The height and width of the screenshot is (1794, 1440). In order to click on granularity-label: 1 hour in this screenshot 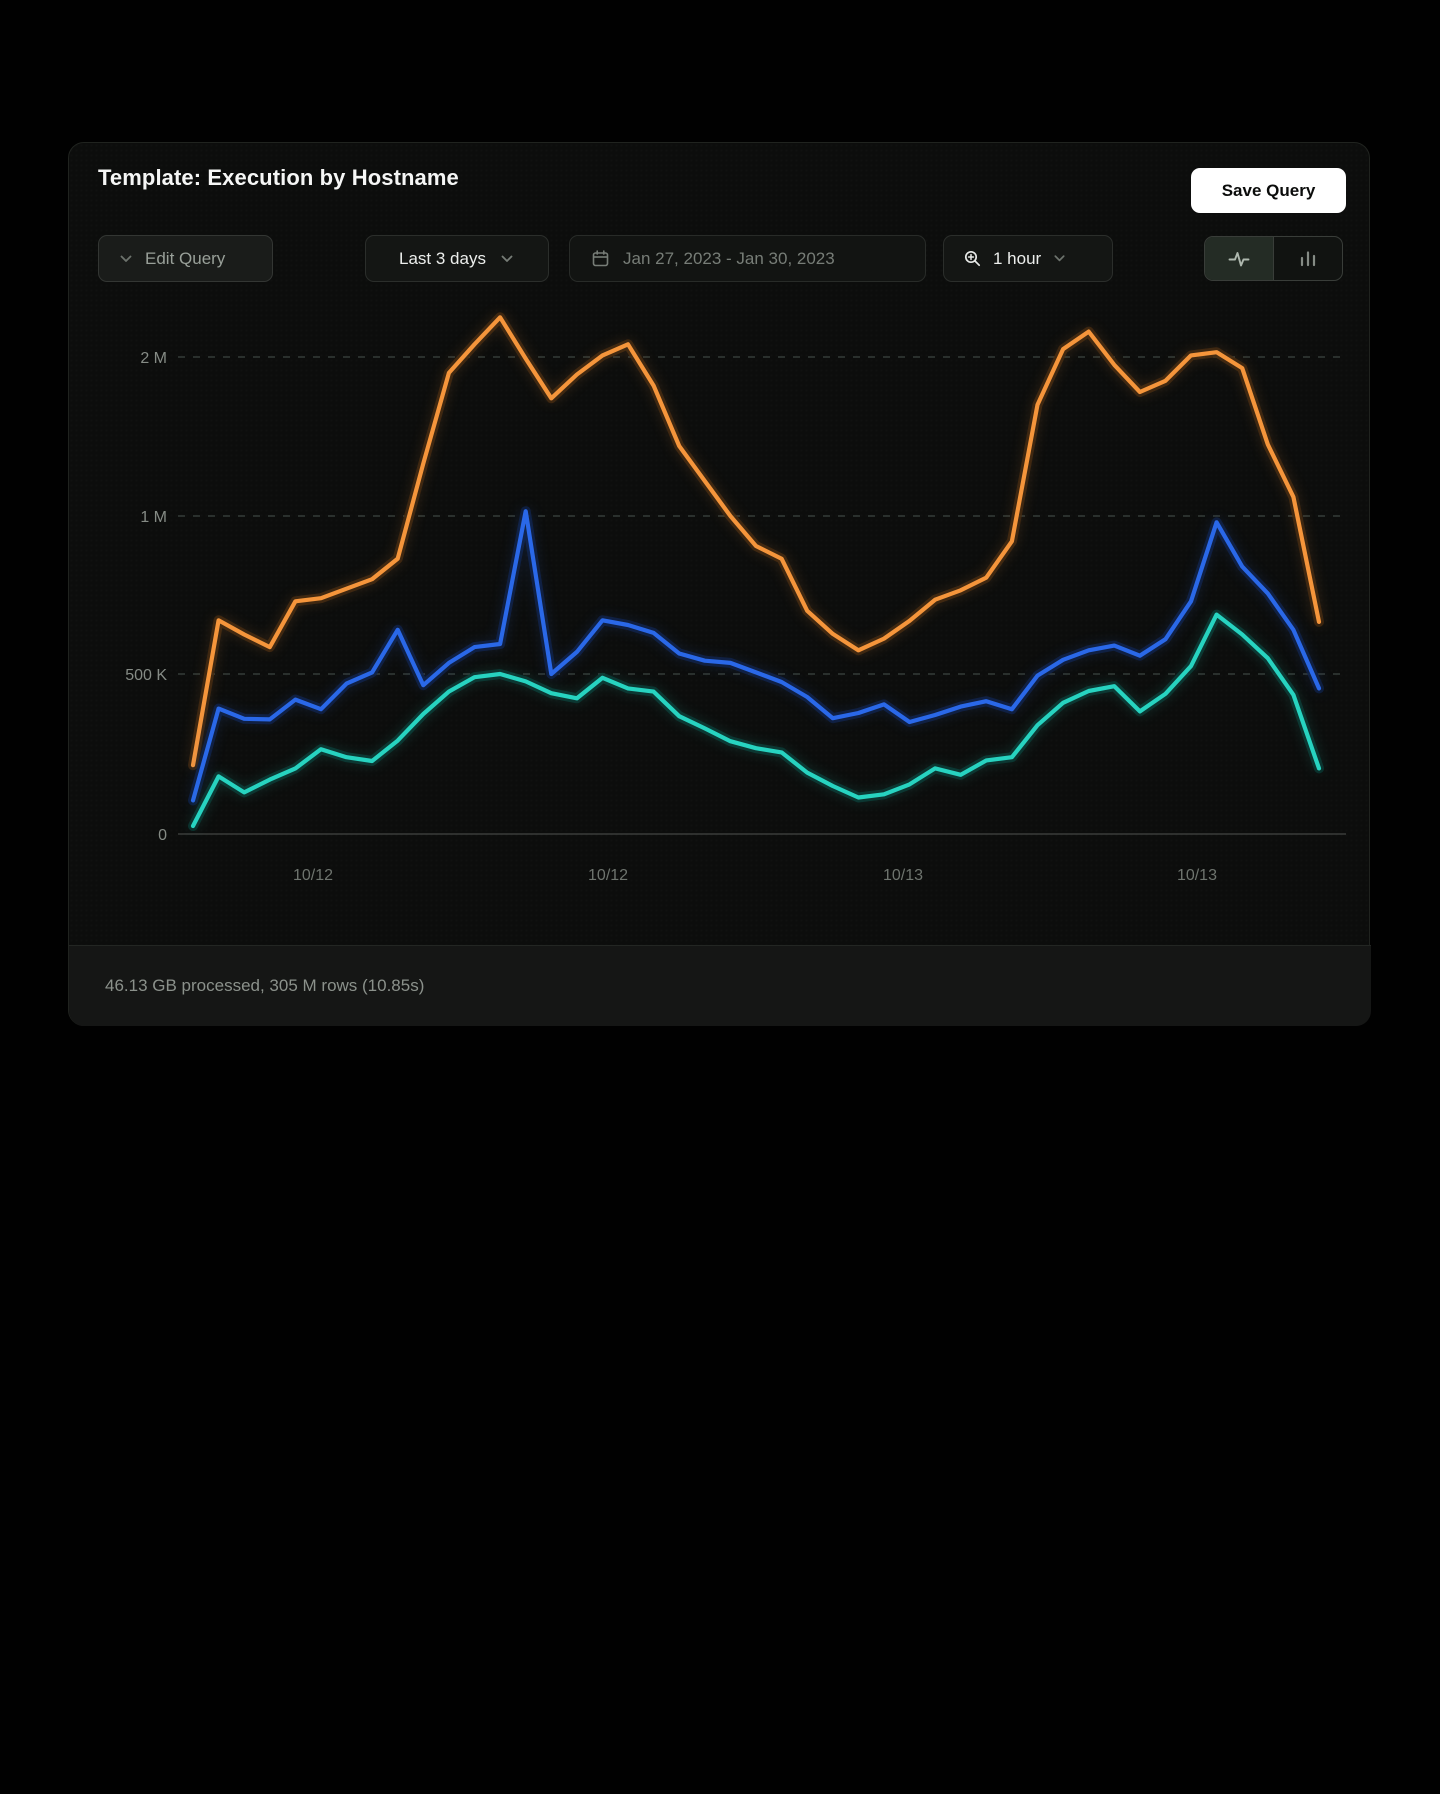, I will do `click(1017, 258)`.